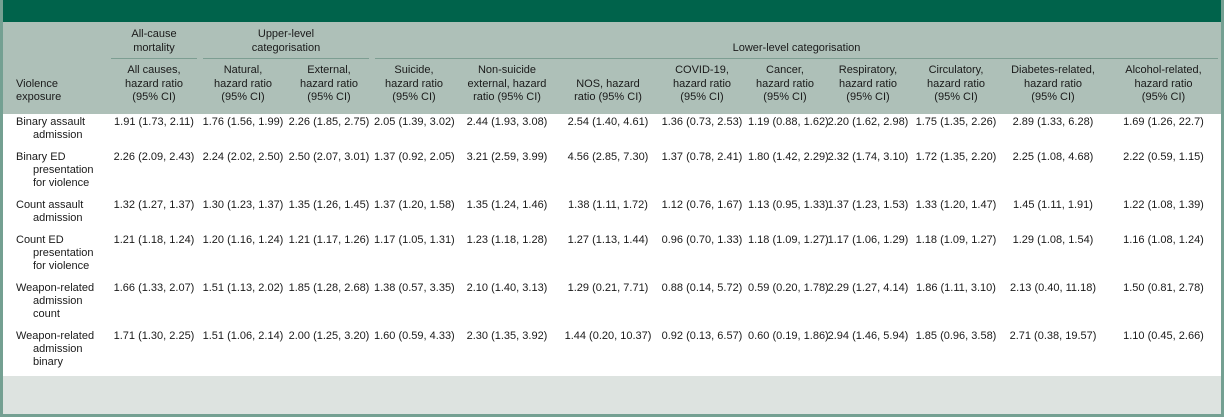 The height and width of the screenshot is (417, 1224). What do you see at coordinates (956, 121) in the screenshot?
I see `hazard-ratio-cell: 1.75 (1.35, 2.26)` at bounding box center [956, 121].